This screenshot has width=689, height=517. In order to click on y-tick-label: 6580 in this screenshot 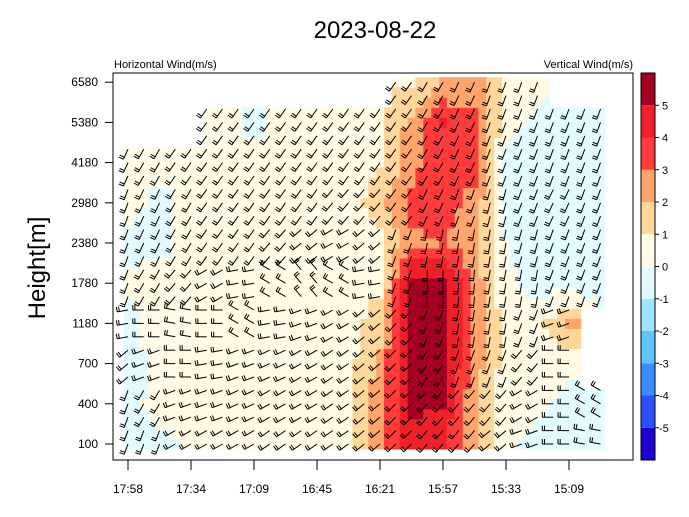, I will do `click(84, 82)`.